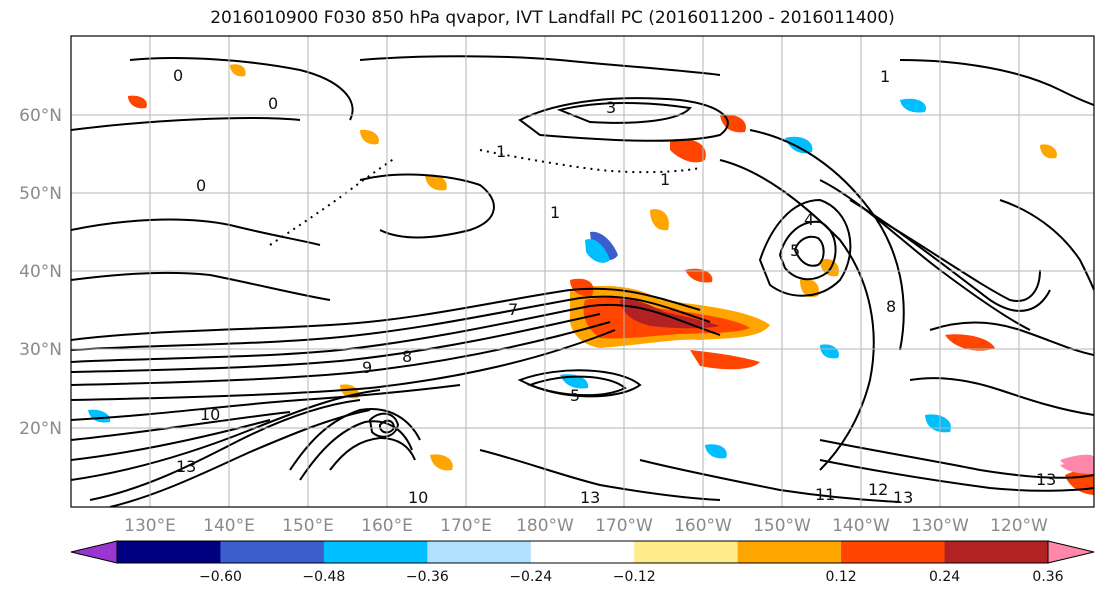 The image size is (1105, 601). I want to click on colorbar-tick-label: 0.12, so click(841, 577).